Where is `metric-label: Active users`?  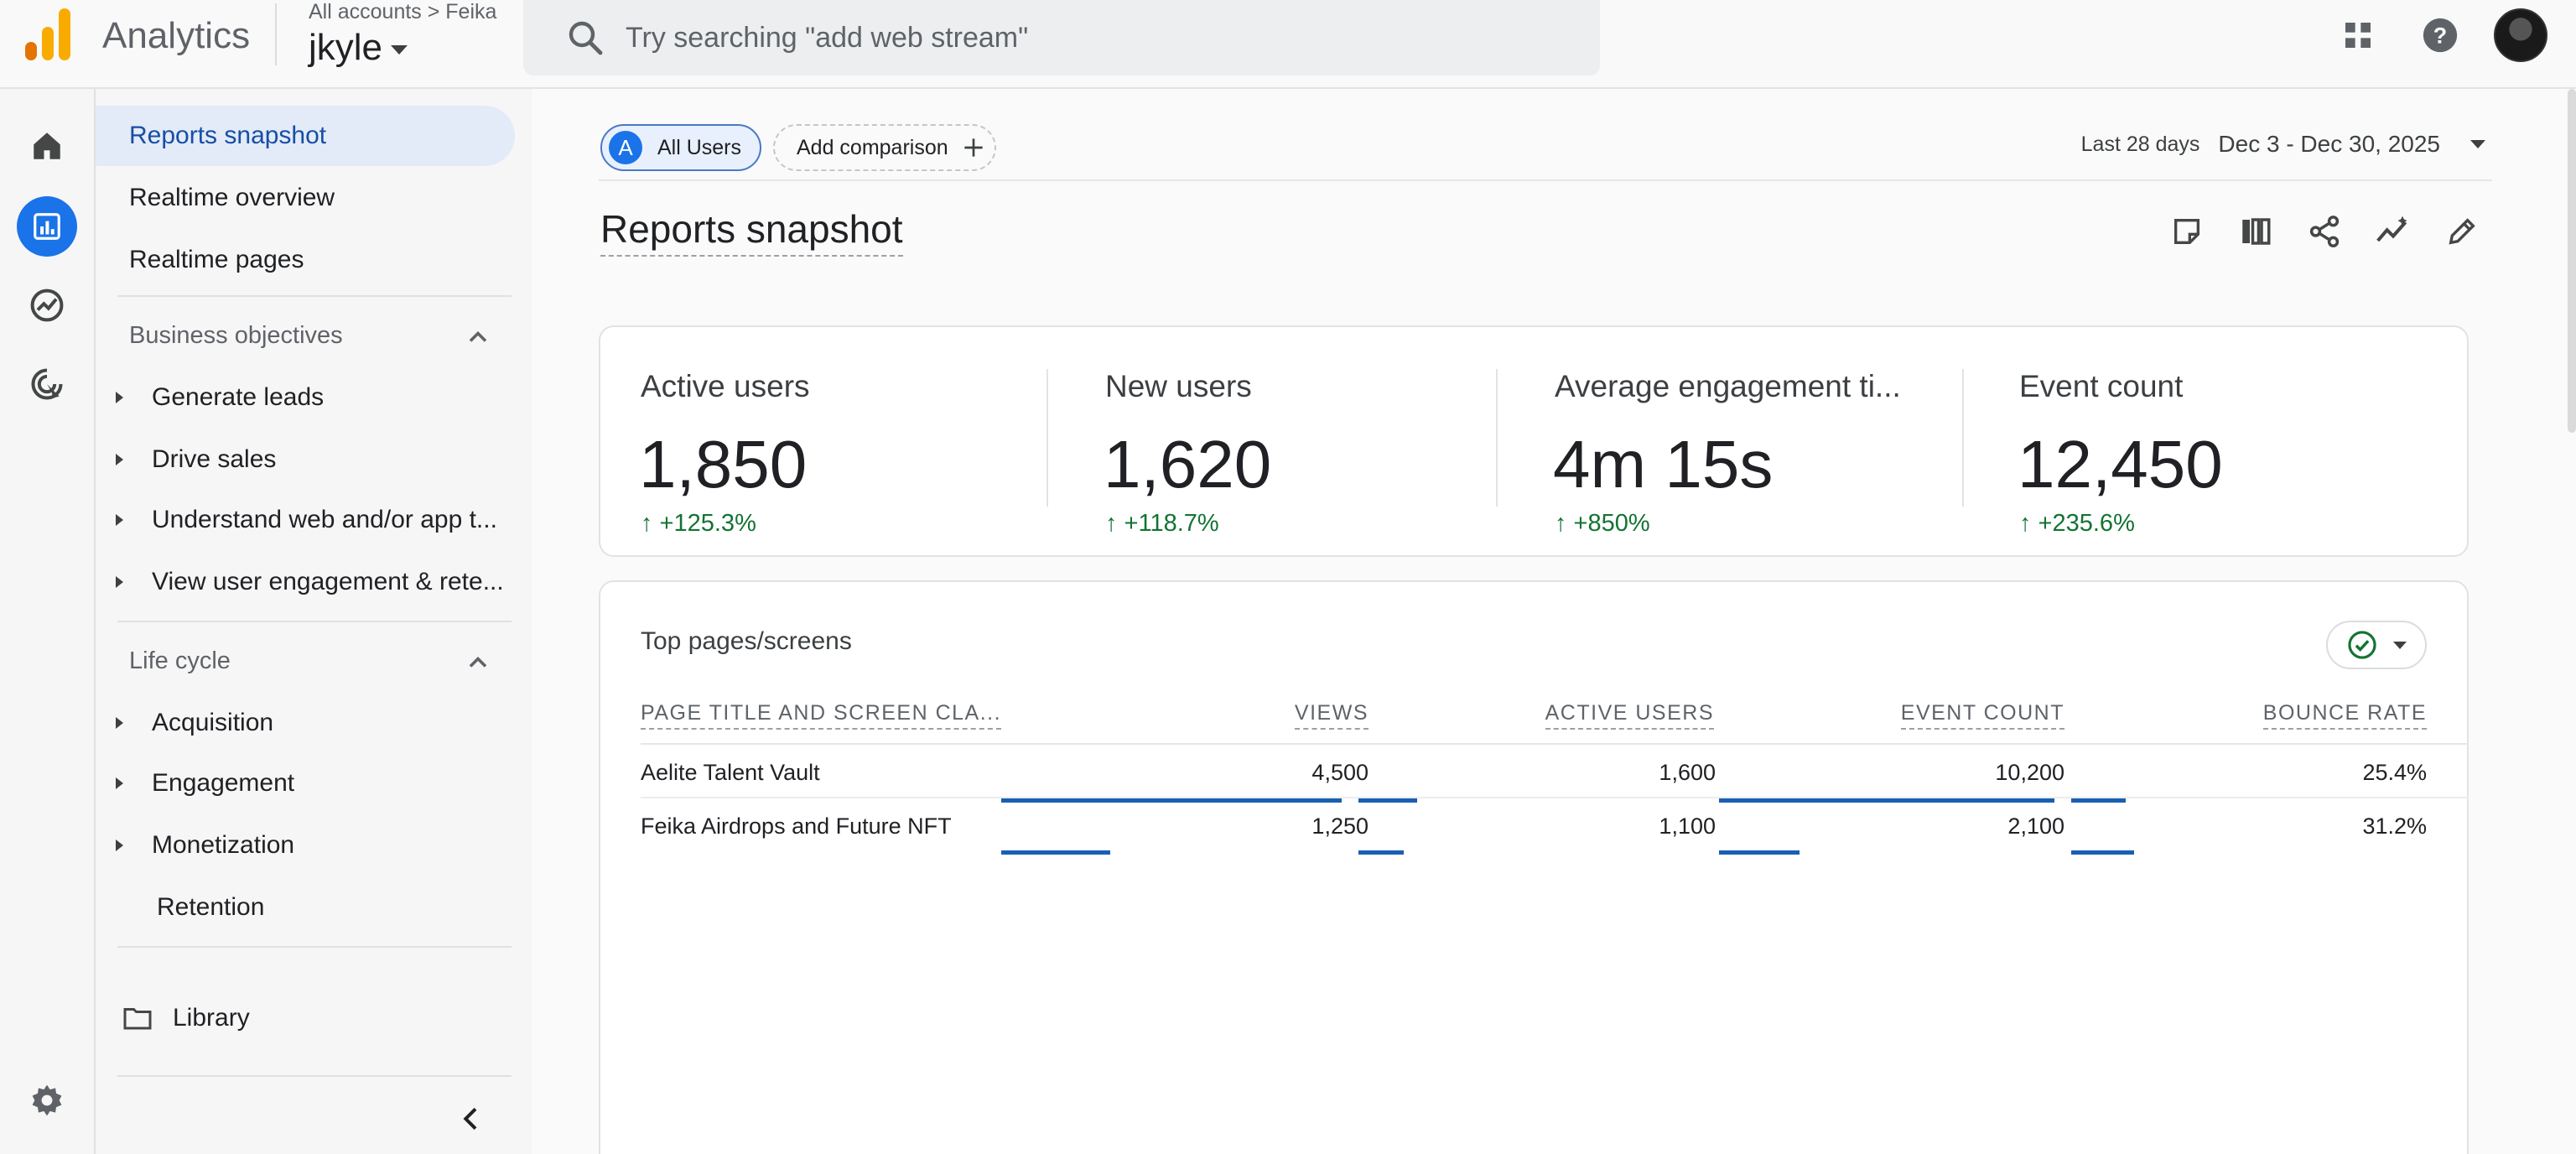
metric-label: Active users is located at coordinates (725, 386).